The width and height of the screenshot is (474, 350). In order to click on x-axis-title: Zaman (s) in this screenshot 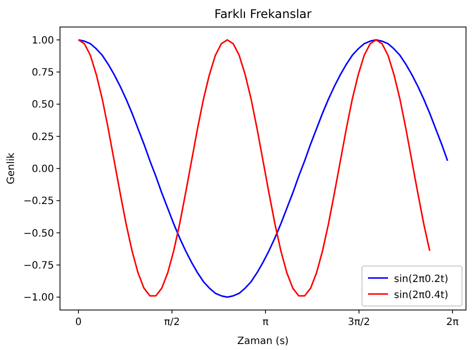, I will do `click(263, 341)`.